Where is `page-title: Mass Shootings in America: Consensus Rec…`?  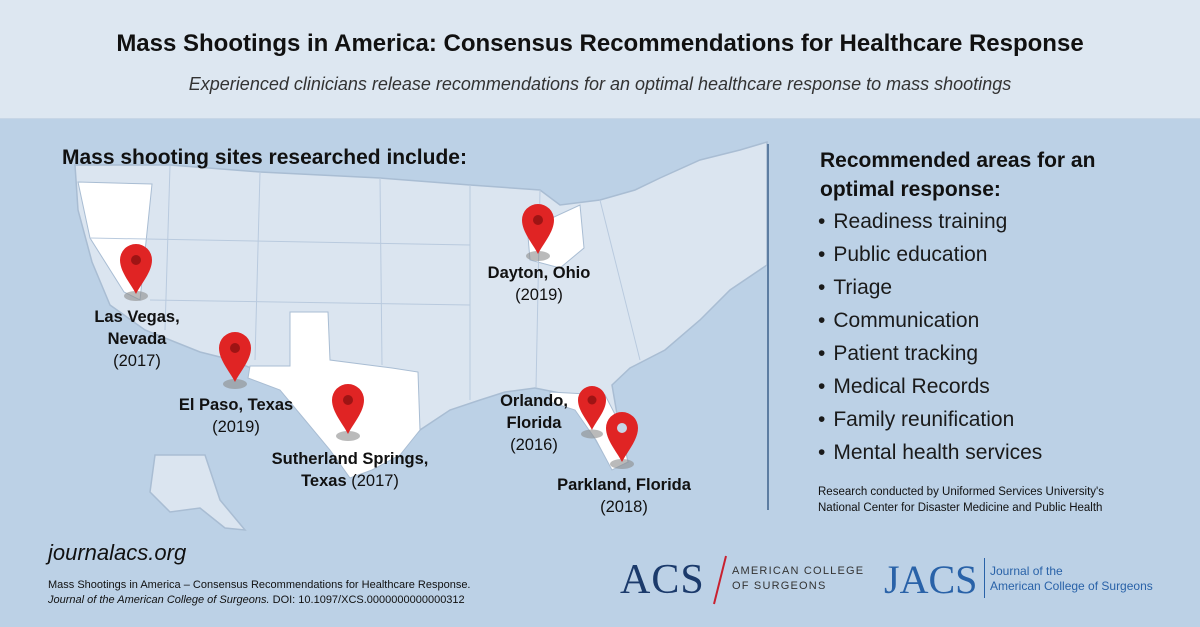 page-title: Mass Shootings in America: Consensus Rec… is located at coordinates (600, 43).